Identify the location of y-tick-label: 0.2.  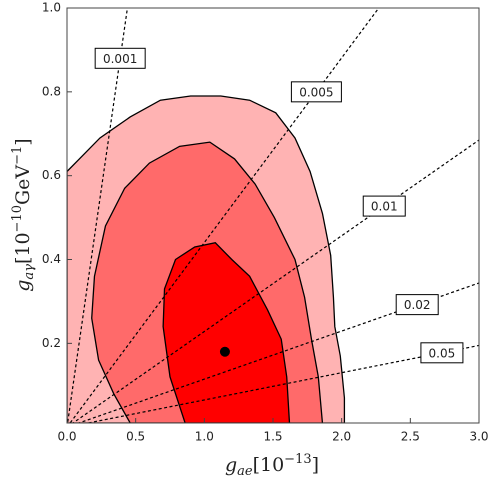
(51, 343).